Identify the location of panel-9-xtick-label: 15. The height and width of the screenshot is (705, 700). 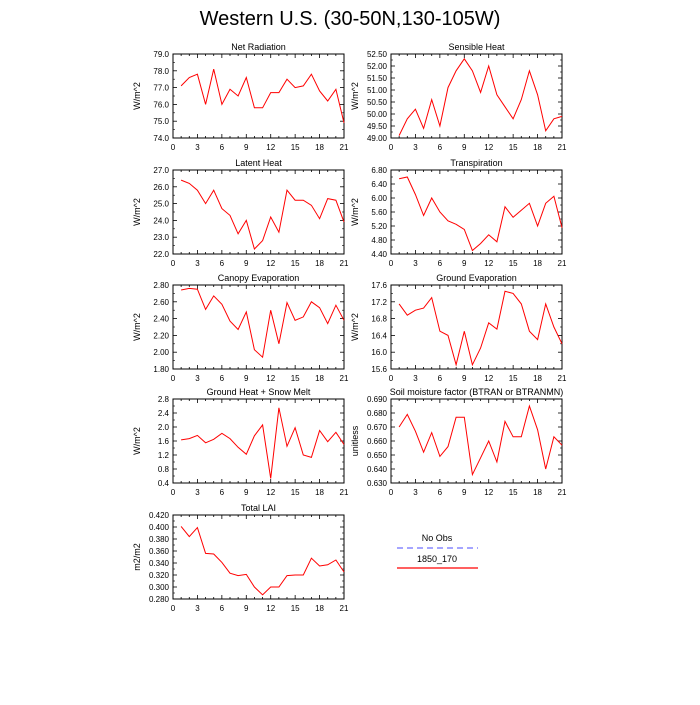
(295, 608).